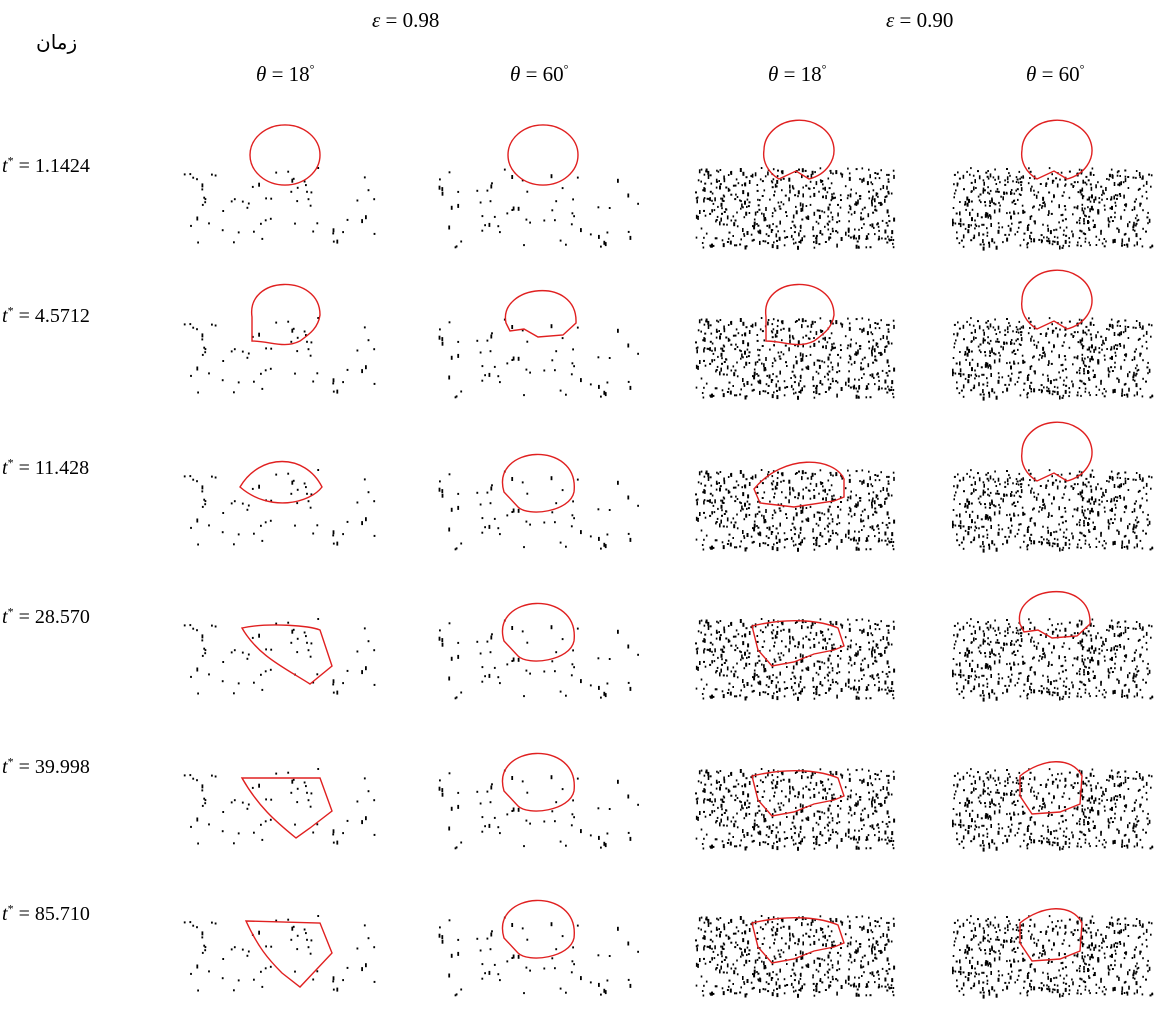 The height and width of the screenshot is (1013, 1166). What do you see at coordinates (538, 340) in the screenshot?
I see `simulation-panel-r2-c2` at bounding box center [538, 340].